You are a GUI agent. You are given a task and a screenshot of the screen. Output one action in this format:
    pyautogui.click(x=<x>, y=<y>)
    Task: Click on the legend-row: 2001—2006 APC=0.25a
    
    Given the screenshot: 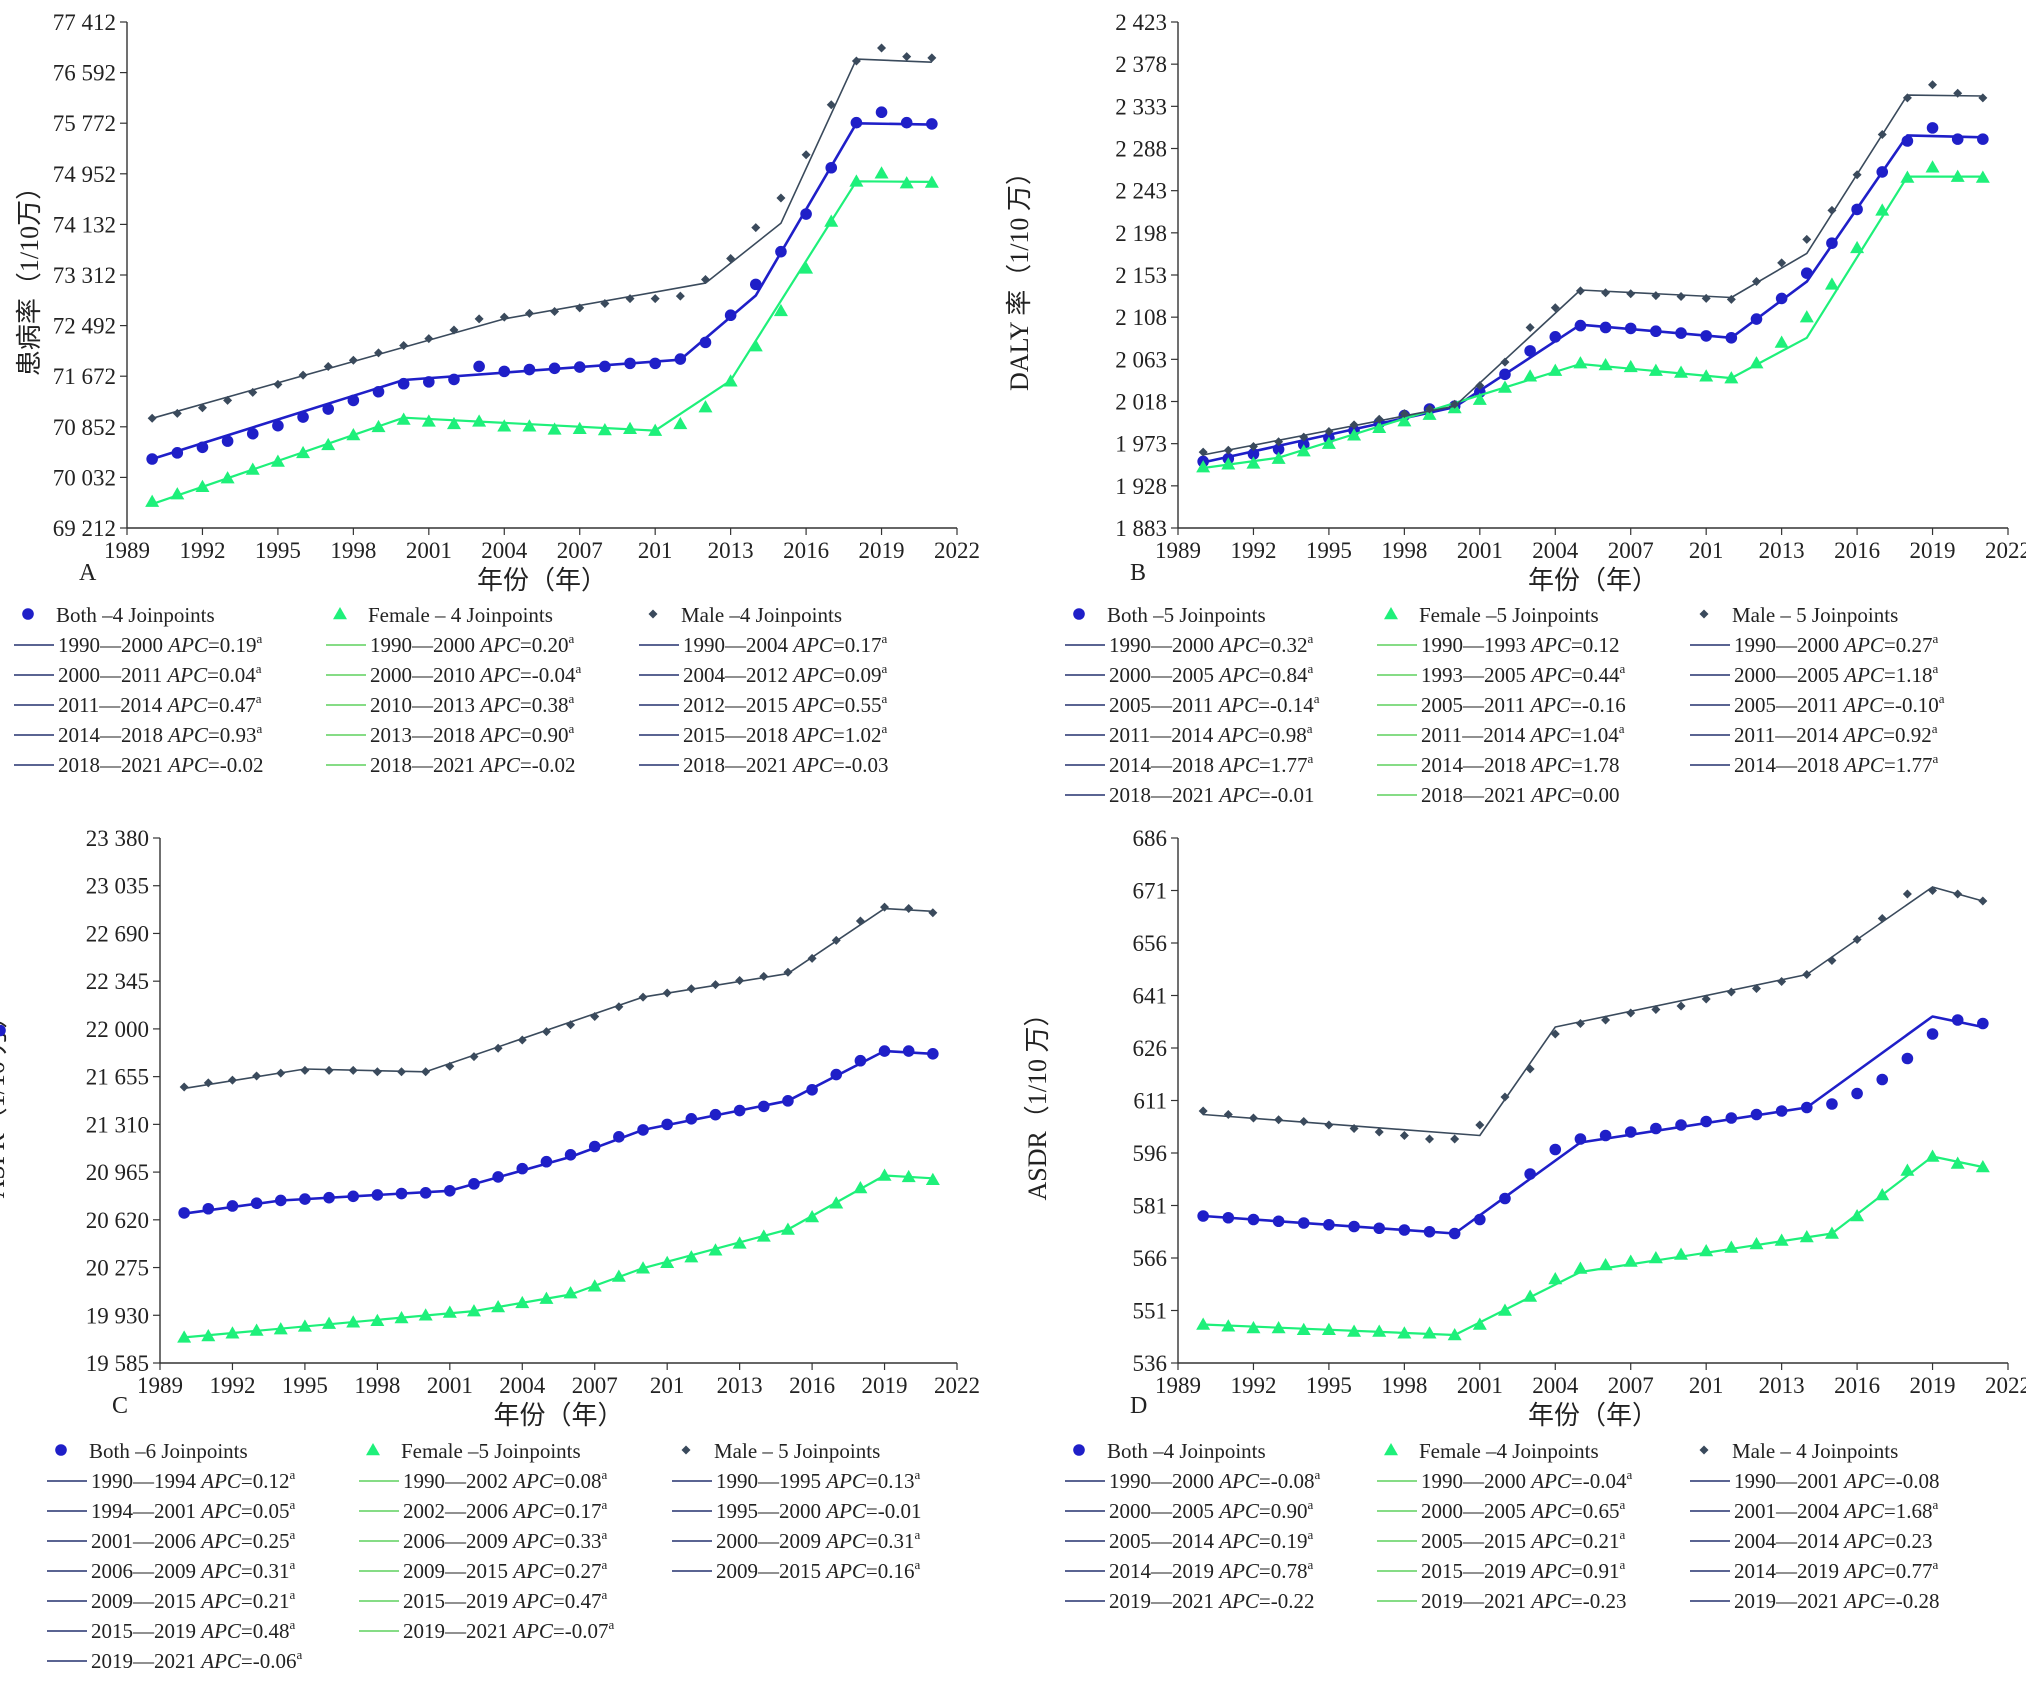 What is the action you would take?
    pyautogui.click(x=193, y=1540)
    